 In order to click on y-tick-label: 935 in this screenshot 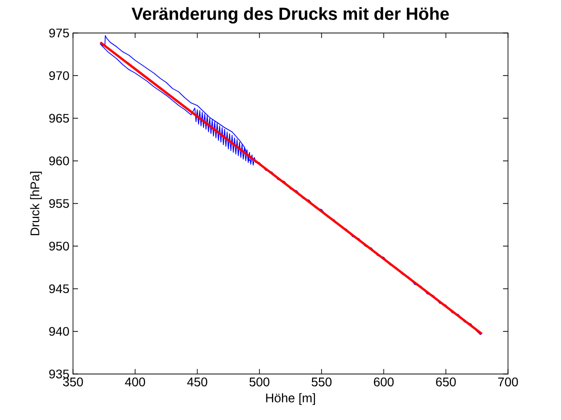, I will do `click(59, 374)`.